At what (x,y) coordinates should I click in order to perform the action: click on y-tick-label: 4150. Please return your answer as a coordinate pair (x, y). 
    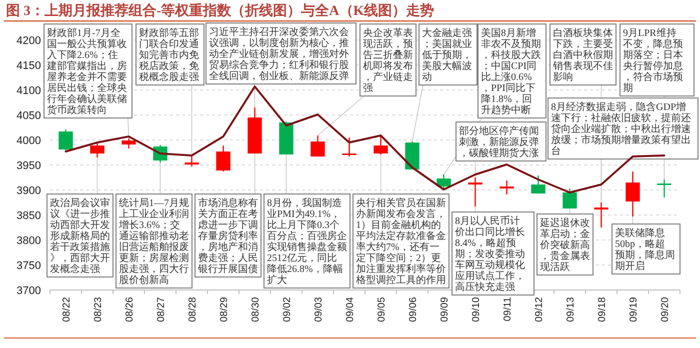
    Looking at the image, I should click on (28, 66).